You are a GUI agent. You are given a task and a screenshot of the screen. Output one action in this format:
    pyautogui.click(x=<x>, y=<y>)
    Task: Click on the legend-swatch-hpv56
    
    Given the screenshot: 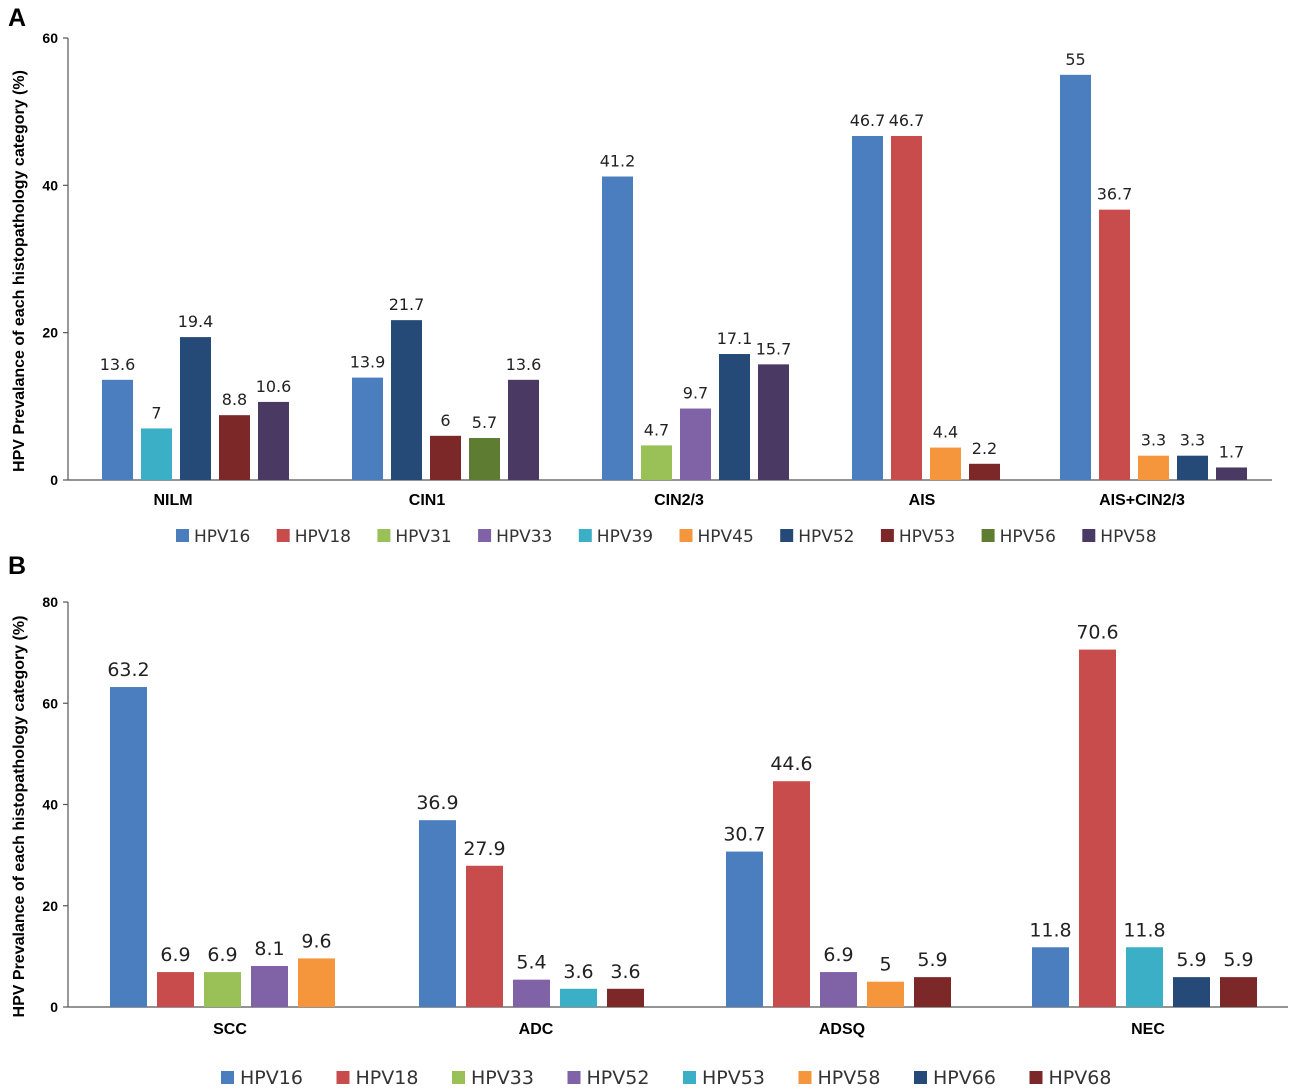 What is the action you would take?
    pyautogui.click(x=988, y=535)
    